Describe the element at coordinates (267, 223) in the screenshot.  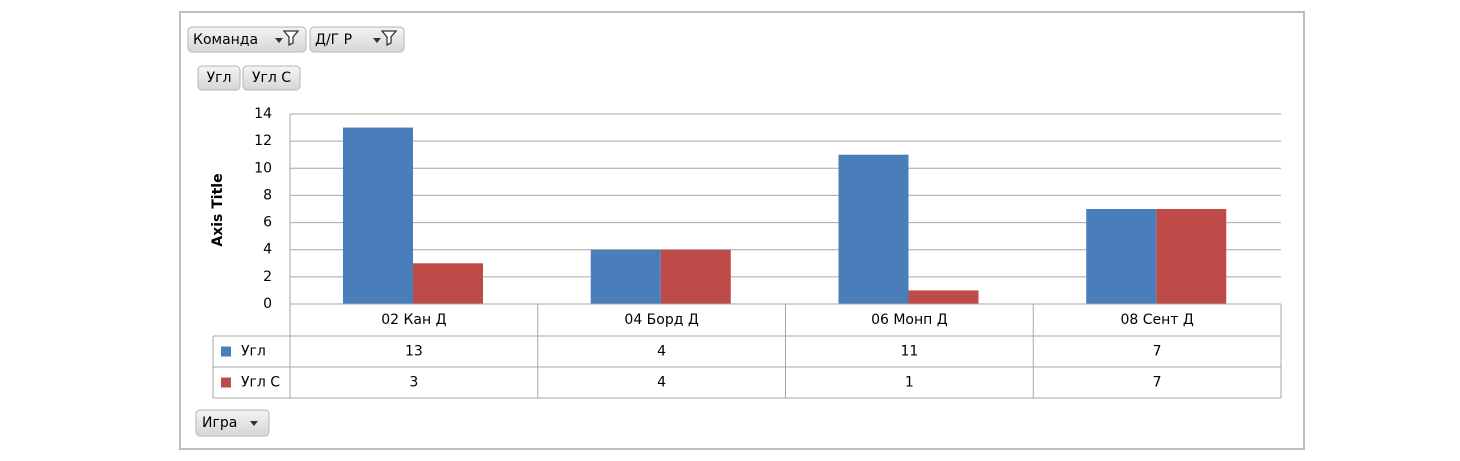
I see `y-tick-label: 6` at that location.